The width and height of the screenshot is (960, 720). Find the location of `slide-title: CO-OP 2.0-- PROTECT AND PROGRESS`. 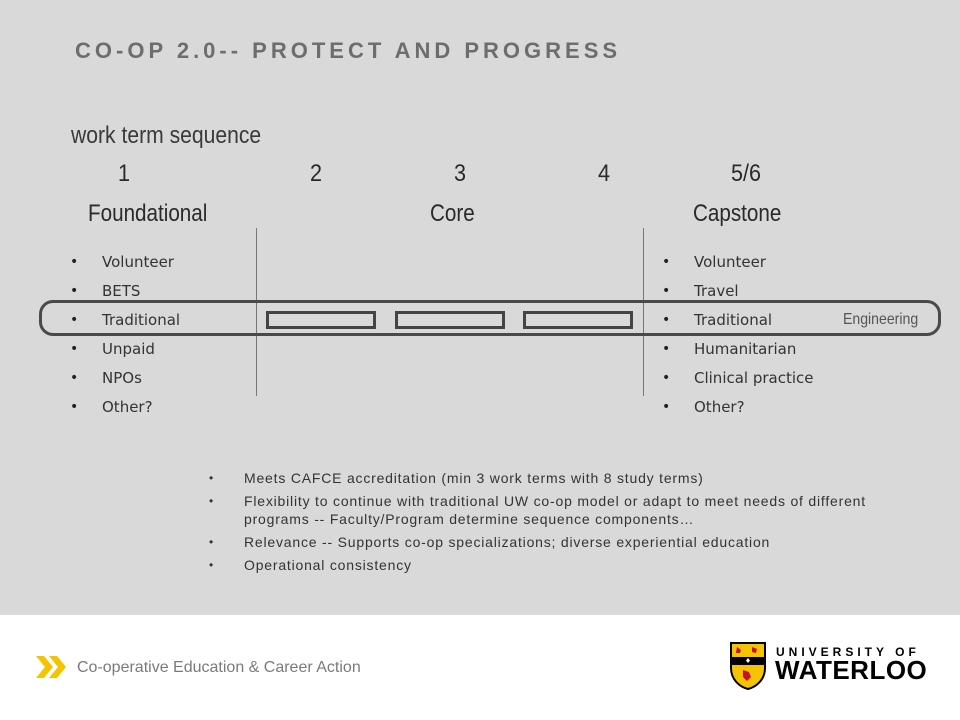

slide-title: CO-OP 2.0-- PROTECT AND PROGRESS is located at coordinates (348, 50).